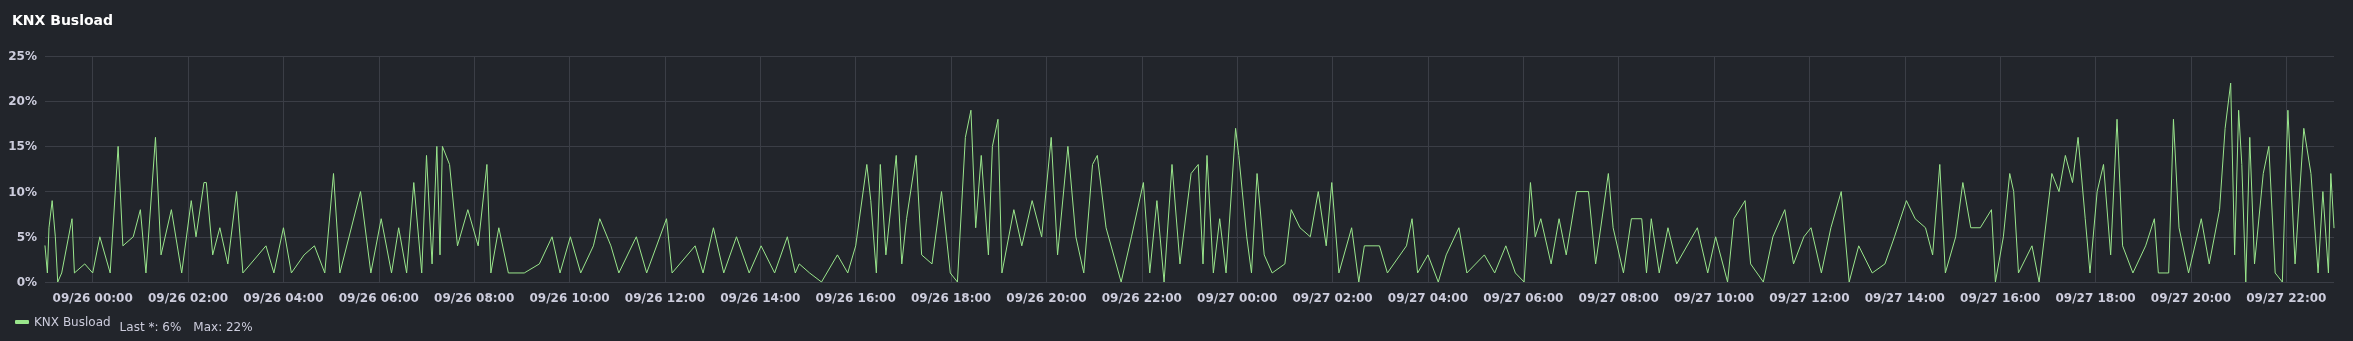 The width and height of the screenshot is (2353, 341). Describe the element at coordinates (26, 282) in the screenshot. I see `y-tick-label: 0%` at that location.